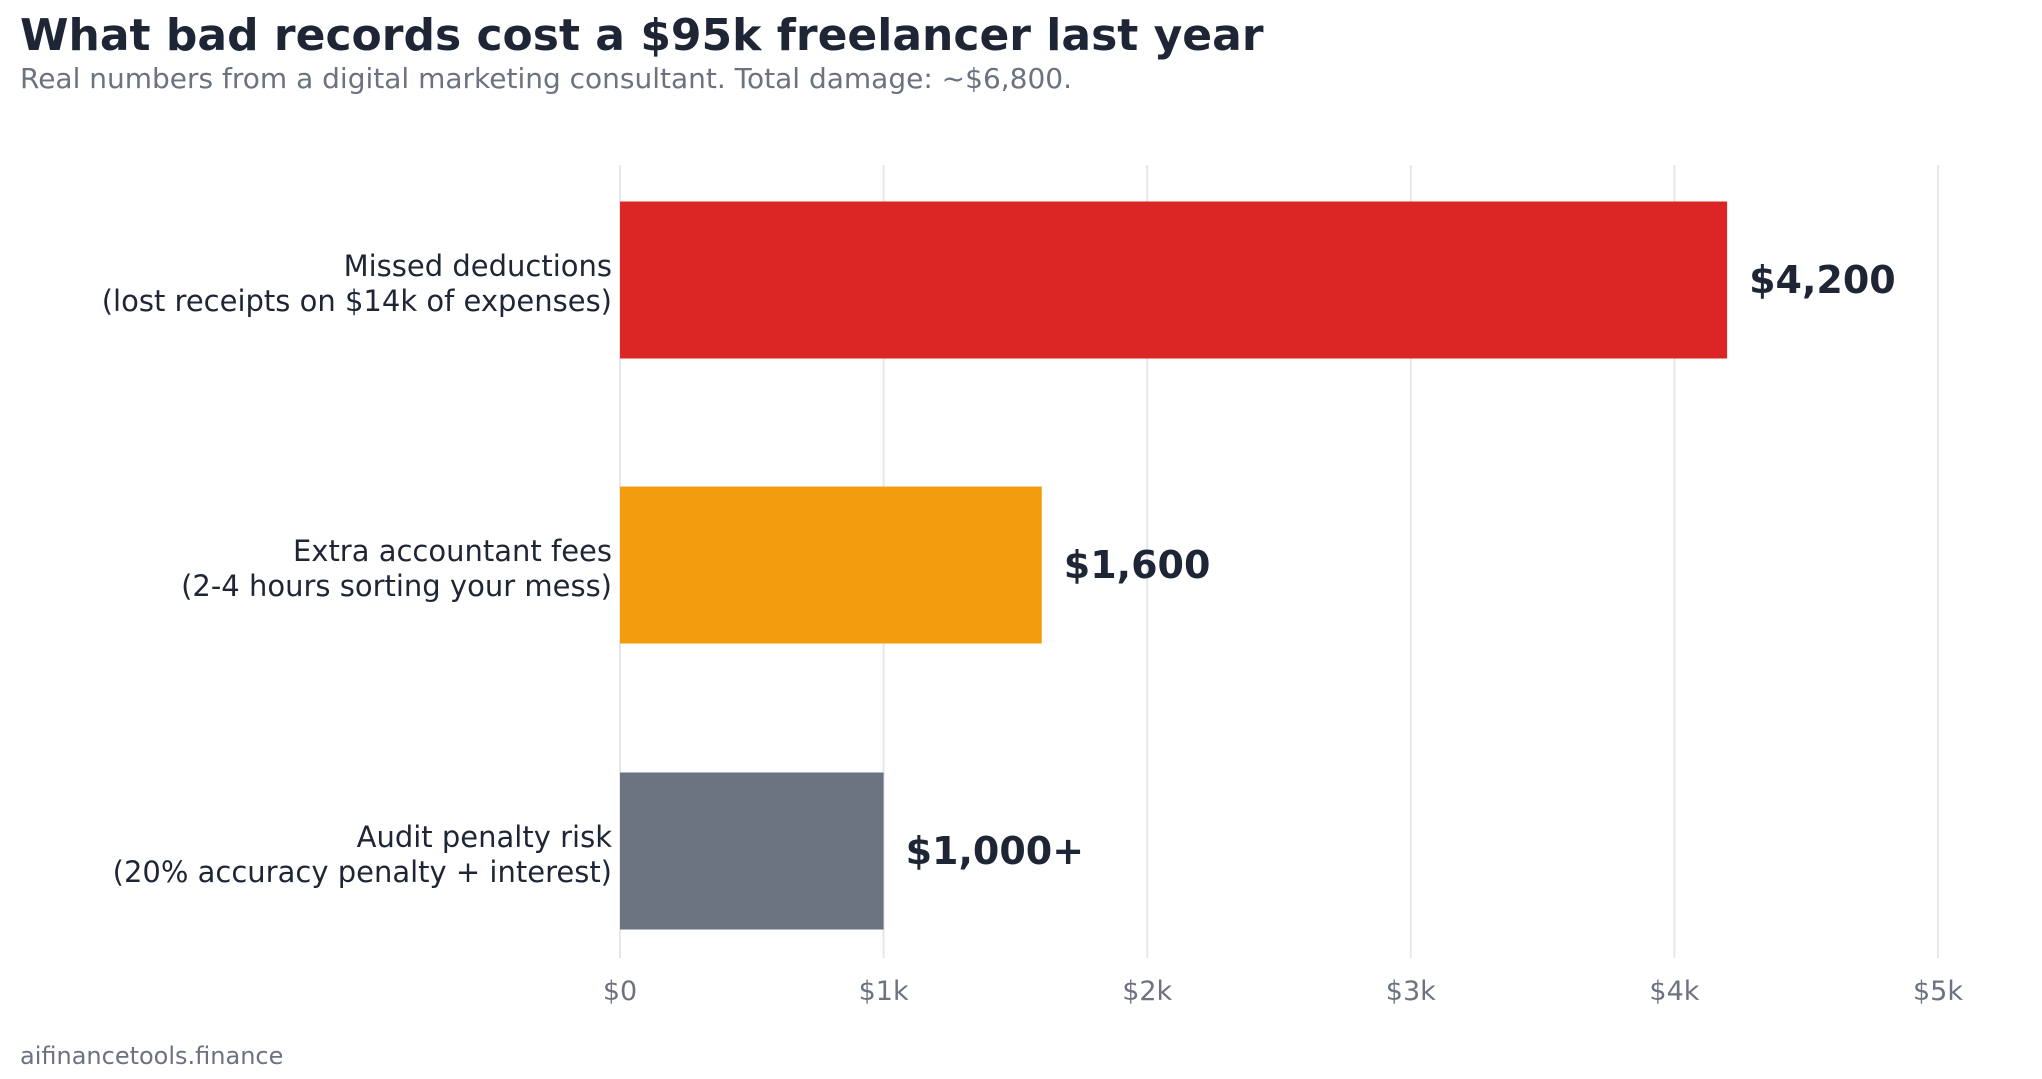 The height and width of the screenshot is (1079, 2042). I want to click on bar-value-label: $4,200, so click(1822, 280).